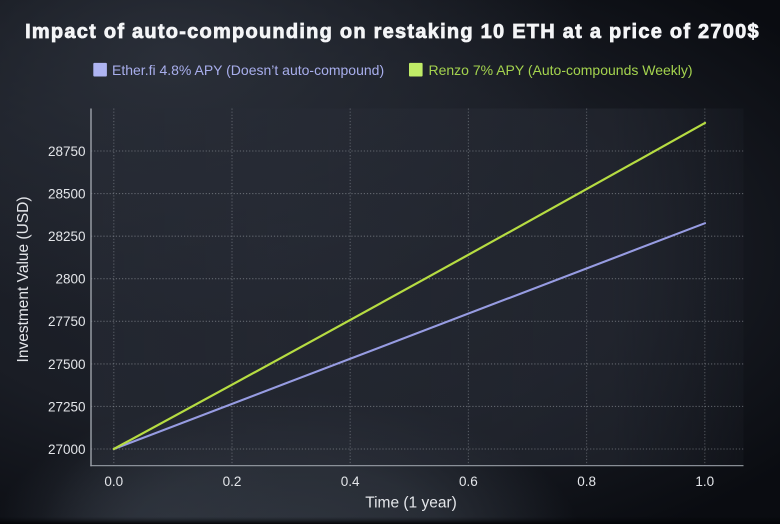  Describe the element at coordinates (67, 364) in the screenshot. I see `svg-text: 27500` at that location.